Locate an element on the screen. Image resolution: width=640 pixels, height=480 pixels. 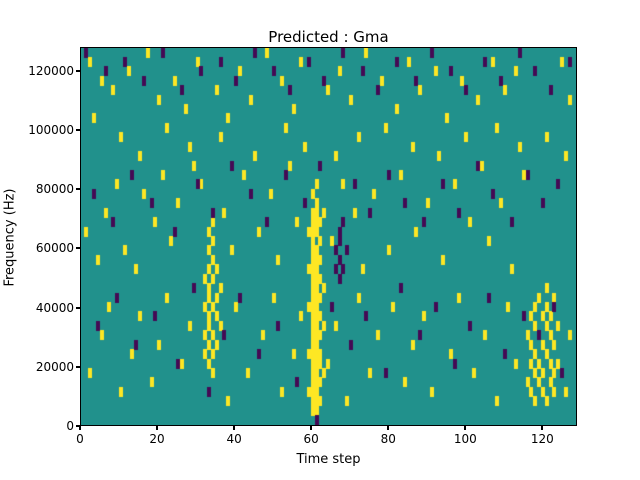
y-axis-label: Frequency (Hz) is located at coordinates (10, 237).